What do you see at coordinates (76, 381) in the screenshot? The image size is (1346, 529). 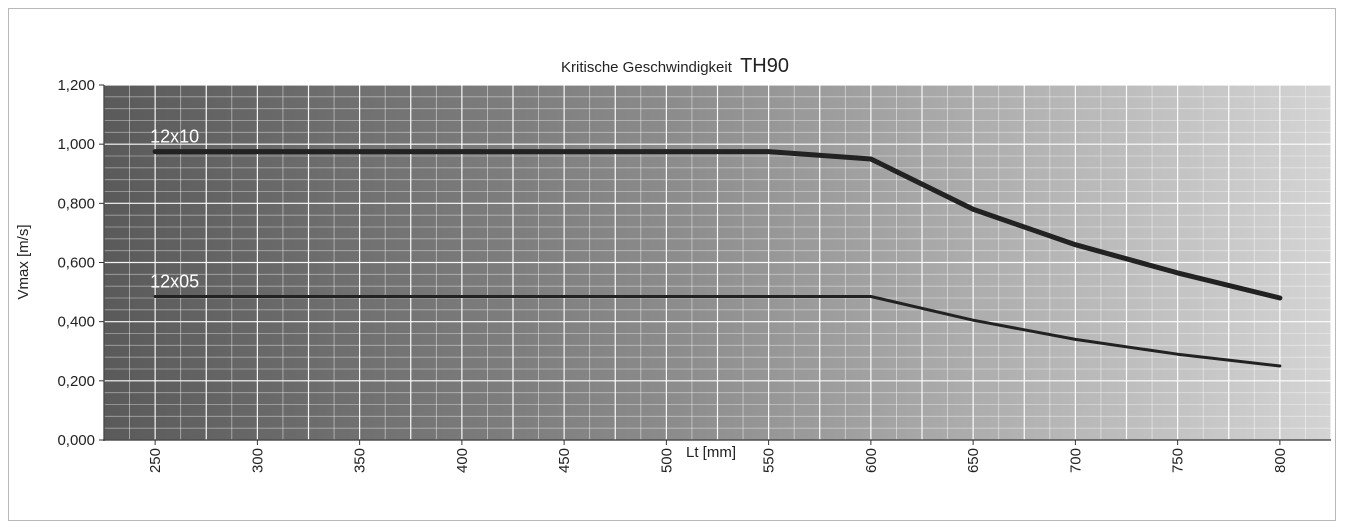 I see `y-tick-label: 0,200` at bounding box center [76, 381].